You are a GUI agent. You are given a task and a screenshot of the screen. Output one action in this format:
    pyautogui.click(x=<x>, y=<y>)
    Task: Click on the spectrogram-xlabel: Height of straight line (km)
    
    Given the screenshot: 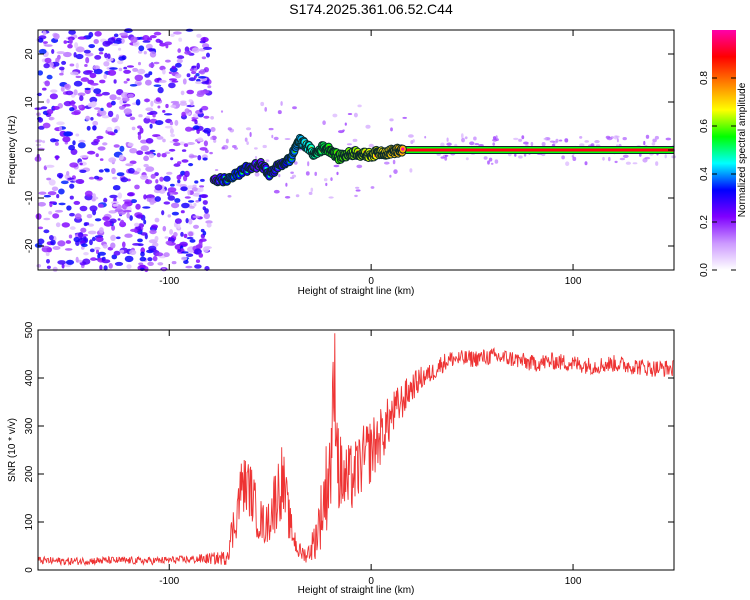 What is the action you would take?
    pyautogui.click(x=356, y=291)
    